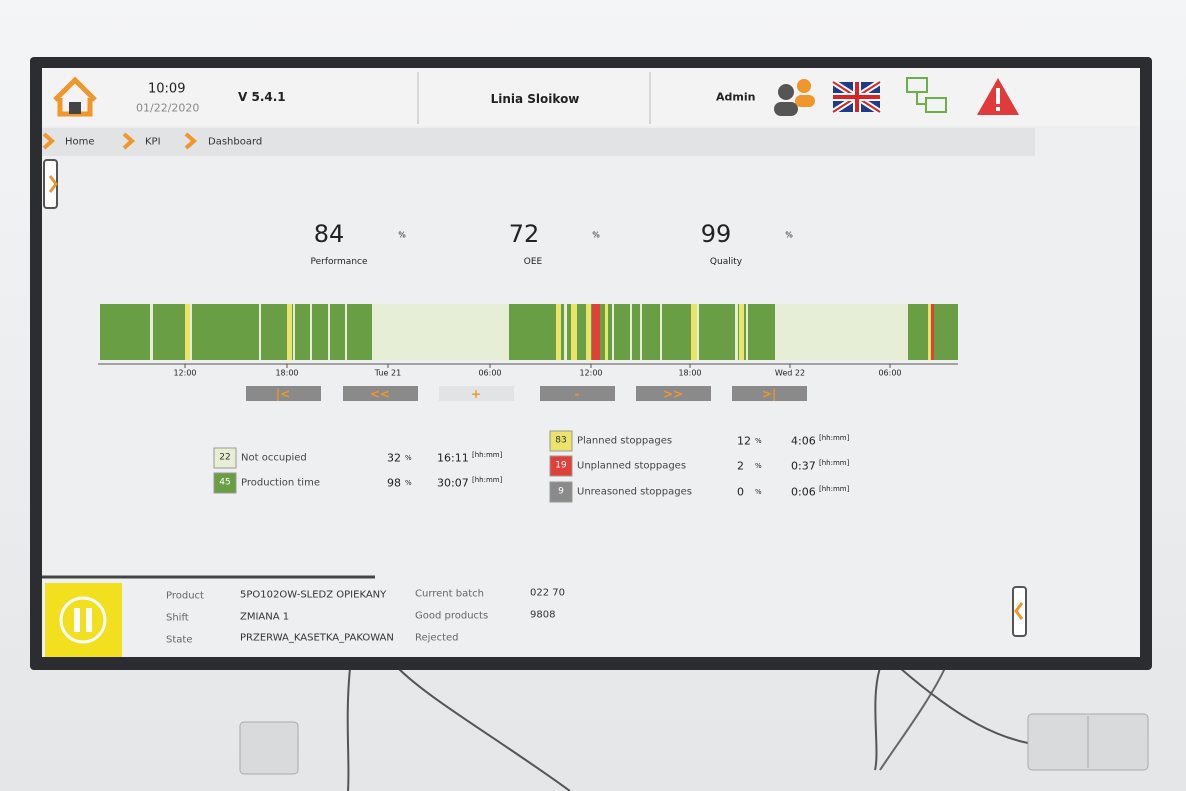 The width and height of the screenshot is (1186, 791). What do you see at coordinates (453, 458) in the screenshot?
I see `legend-duration: 16:11` at bounding box center [453, 458].